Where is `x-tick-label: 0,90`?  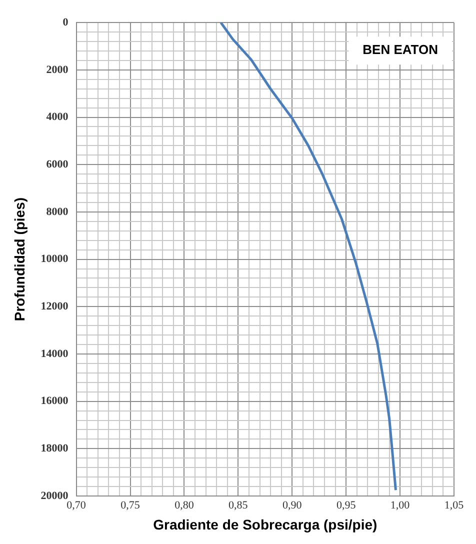 x-tick-label: 0,90 is located at coordinates (292, 505).